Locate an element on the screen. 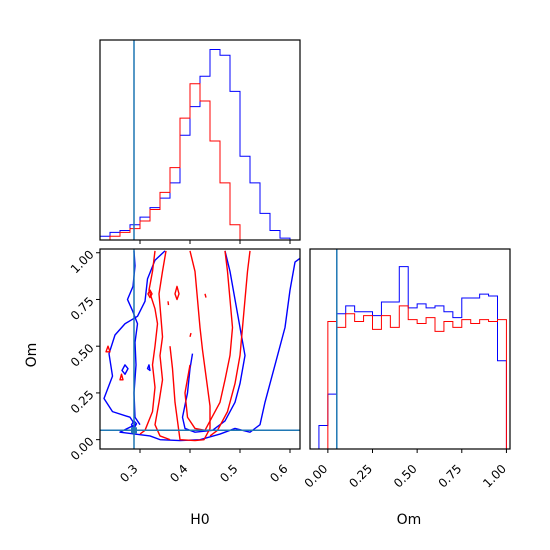 The height and width of the screenshot is (550, 550). contour-group is located at coordinates (200, 349).